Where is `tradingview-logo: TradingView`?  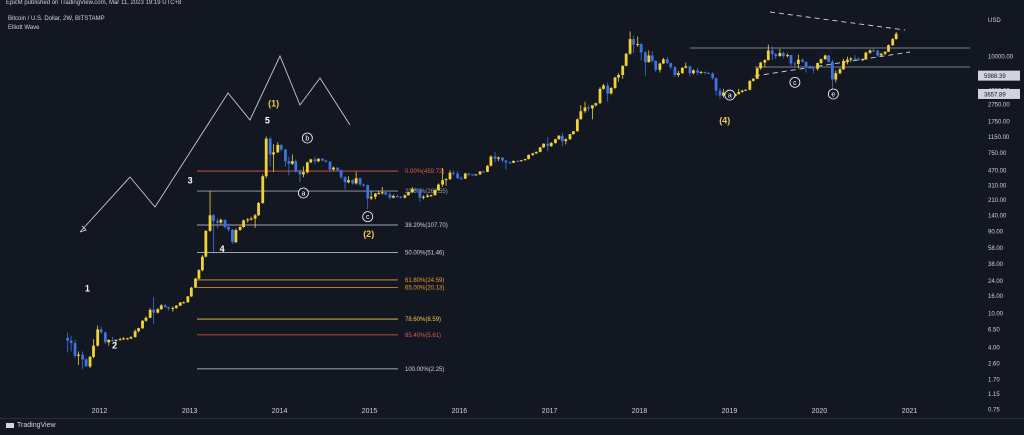 tradingview-logo: TradingView is located at coordinates (31, 425).